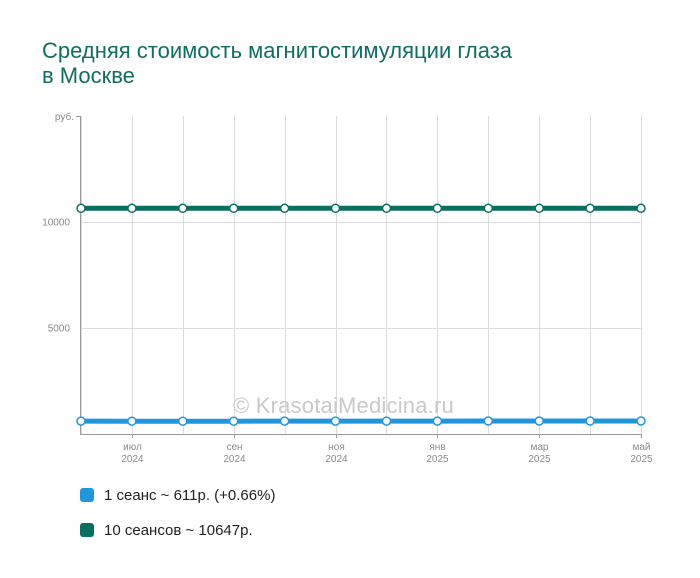 This screenshot has height=578, width=700. I want to click on legend-label-10-sessions: 10 сеансов ~ 10647р., so click(178, 530).